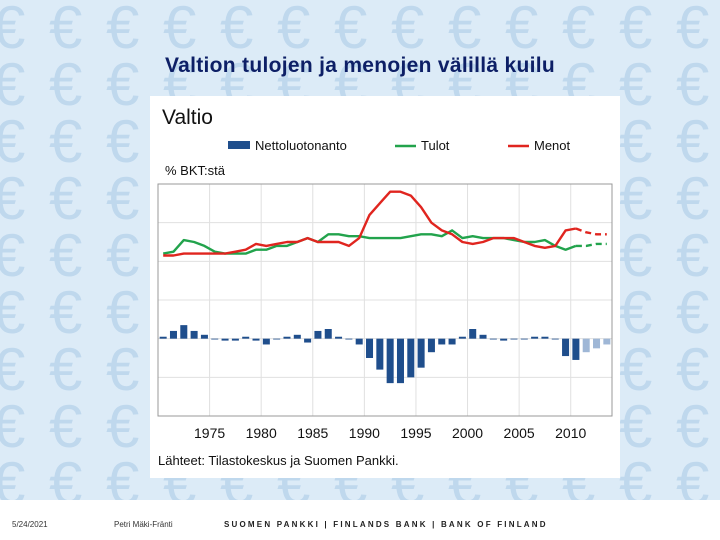 This screenshot has width=720, height=540. What do you see at coordinates (483, 336) in the screenshot?
I see `bar-2001` at bounding box center [483, 336].